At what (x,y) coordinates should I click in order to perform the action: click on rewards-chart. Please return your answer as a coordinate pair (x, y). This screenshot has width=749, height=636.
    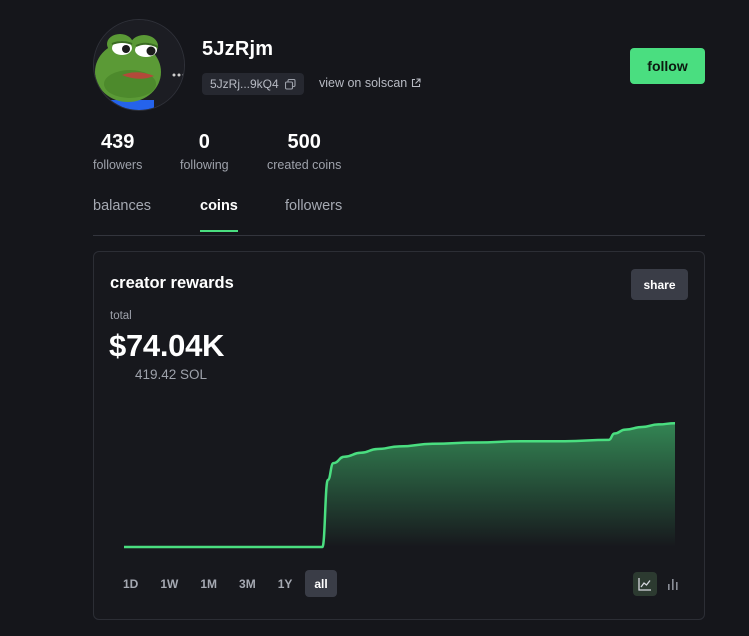
    Looking at the image, I should click on (400, 485).